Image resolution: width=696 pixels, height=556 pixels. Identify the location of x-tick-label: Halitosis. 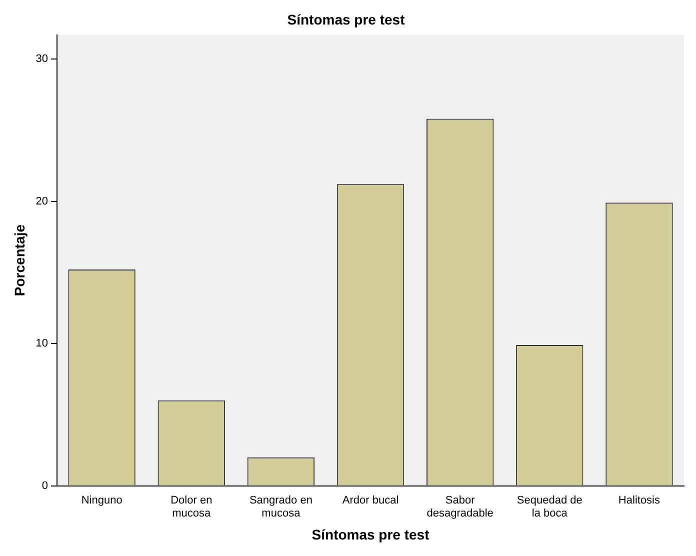
(639, 500).